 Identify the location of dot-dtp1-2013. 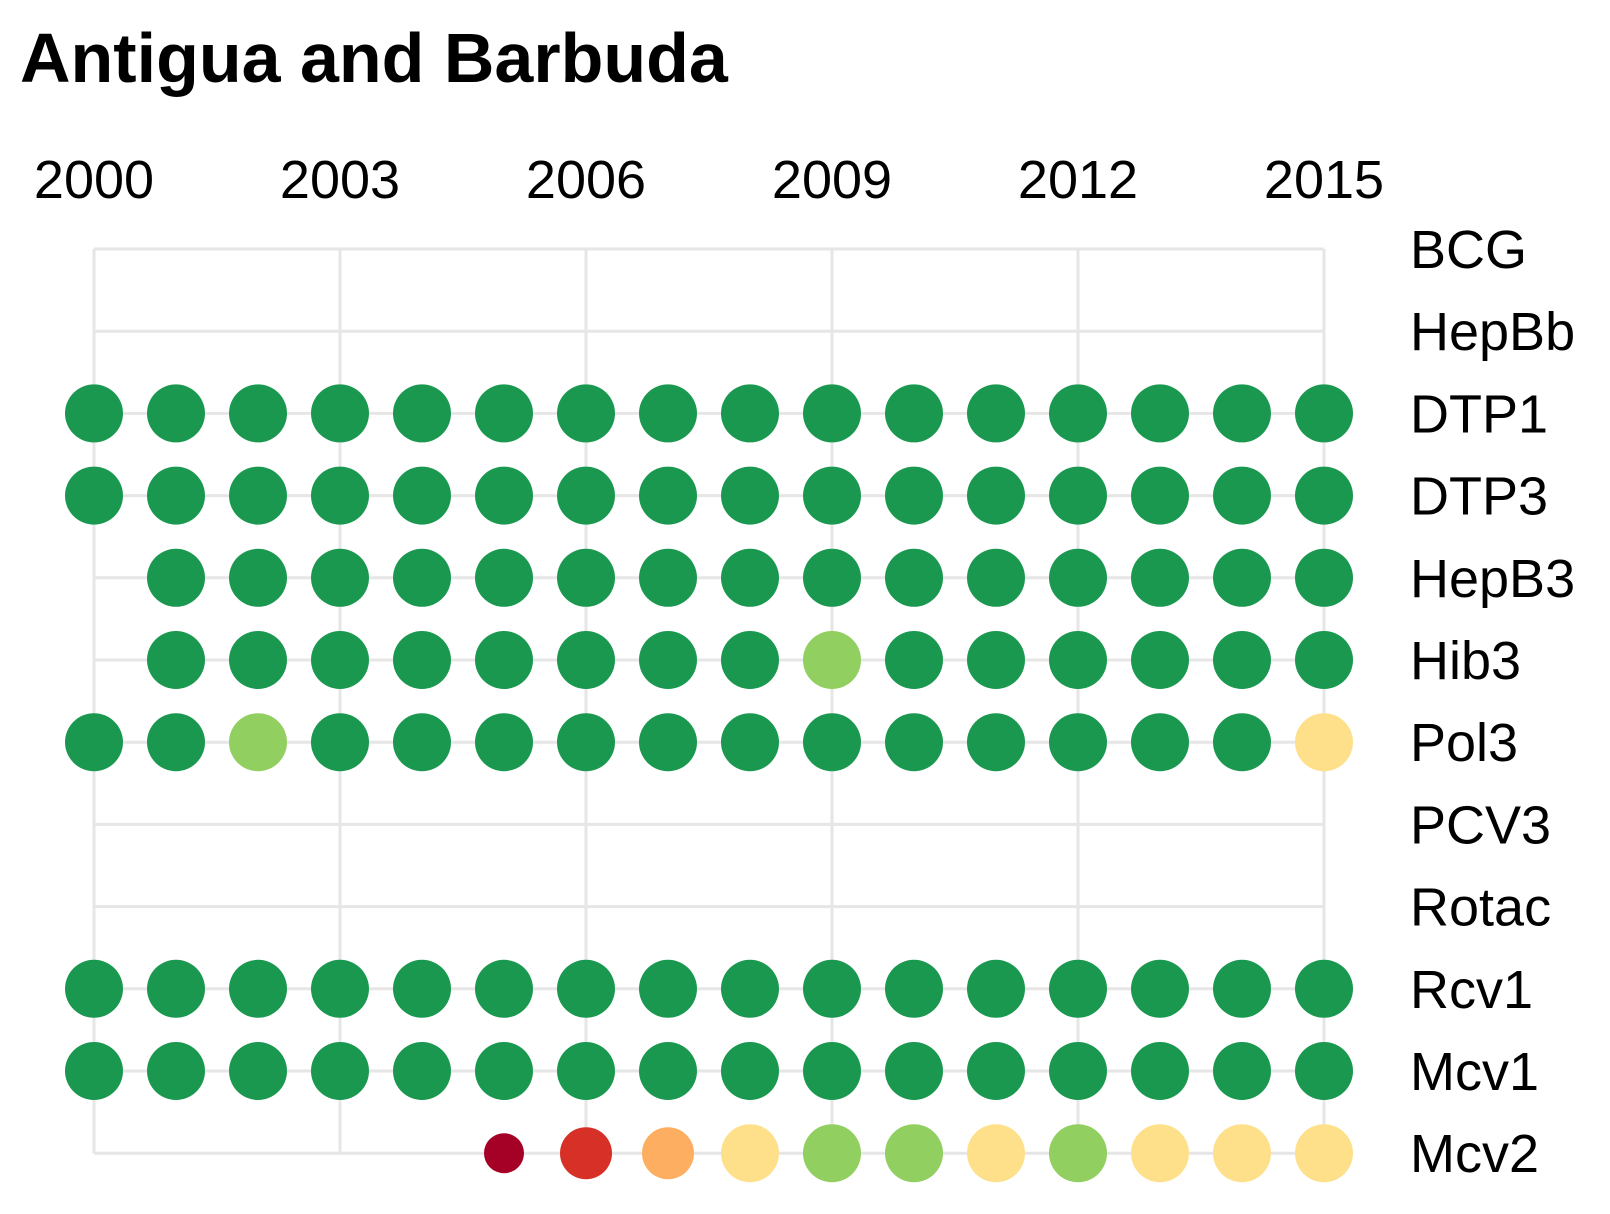
(1160, 413).